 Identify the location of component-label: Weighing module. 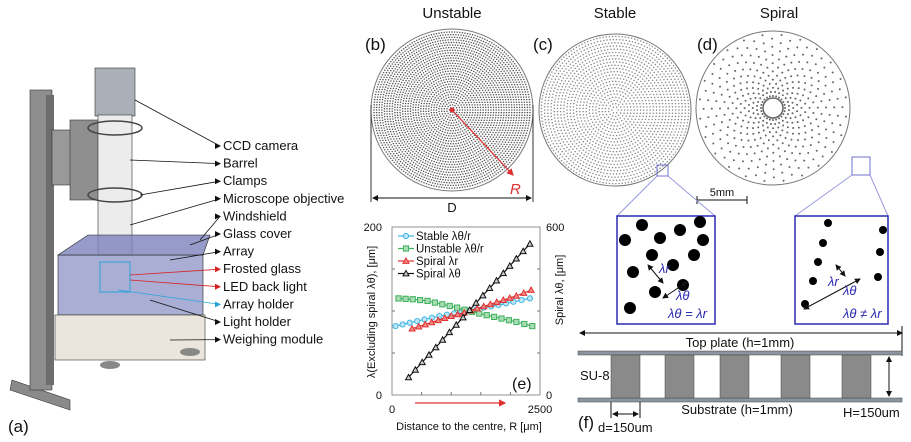
(273, 339).